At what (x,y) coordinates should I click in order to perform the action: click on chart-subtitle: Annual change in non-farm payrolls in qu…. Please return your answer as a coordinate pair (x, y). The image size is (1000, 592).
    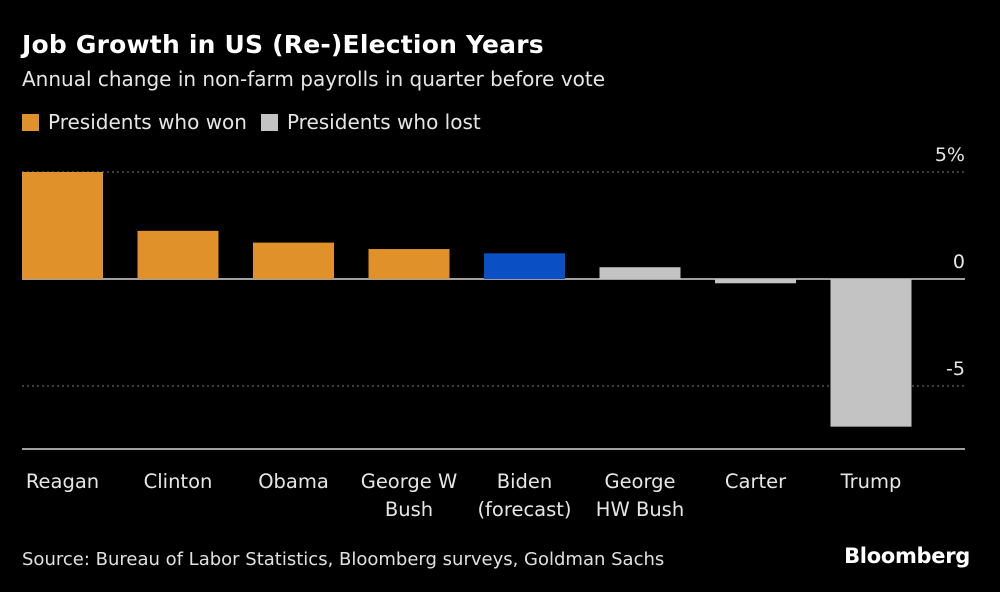
    Looking at the image, I should click on (314, 79).